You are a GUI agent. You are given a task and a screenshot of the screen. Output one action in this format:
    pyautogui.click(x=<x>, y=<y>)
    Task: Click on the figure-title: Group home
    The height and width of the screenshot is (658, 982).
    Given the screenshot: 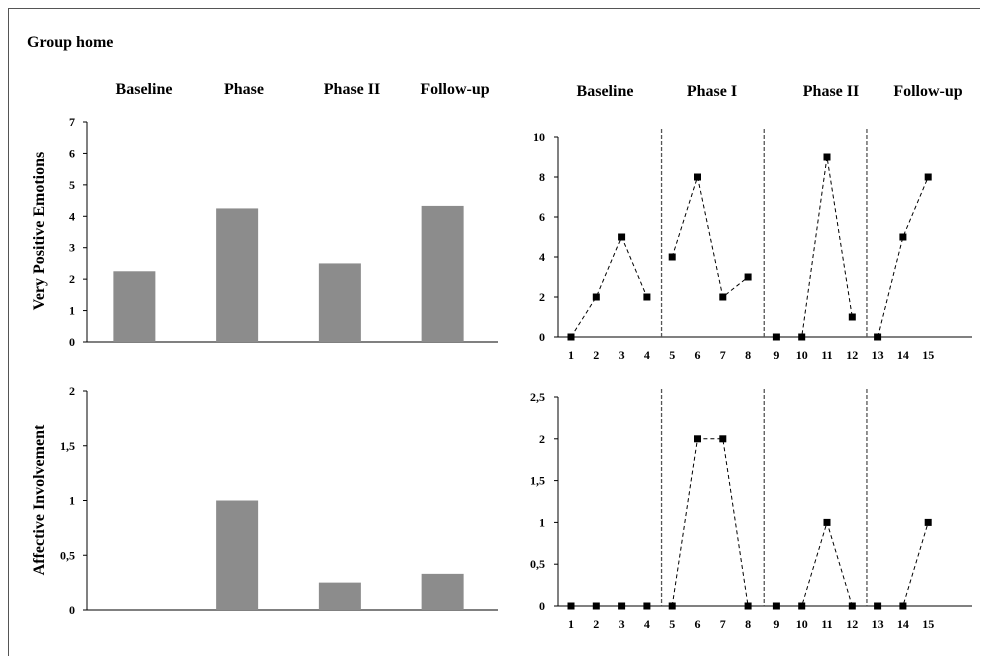 What is the action you would take?
    pyautogui.click(x=70, y=42)
    